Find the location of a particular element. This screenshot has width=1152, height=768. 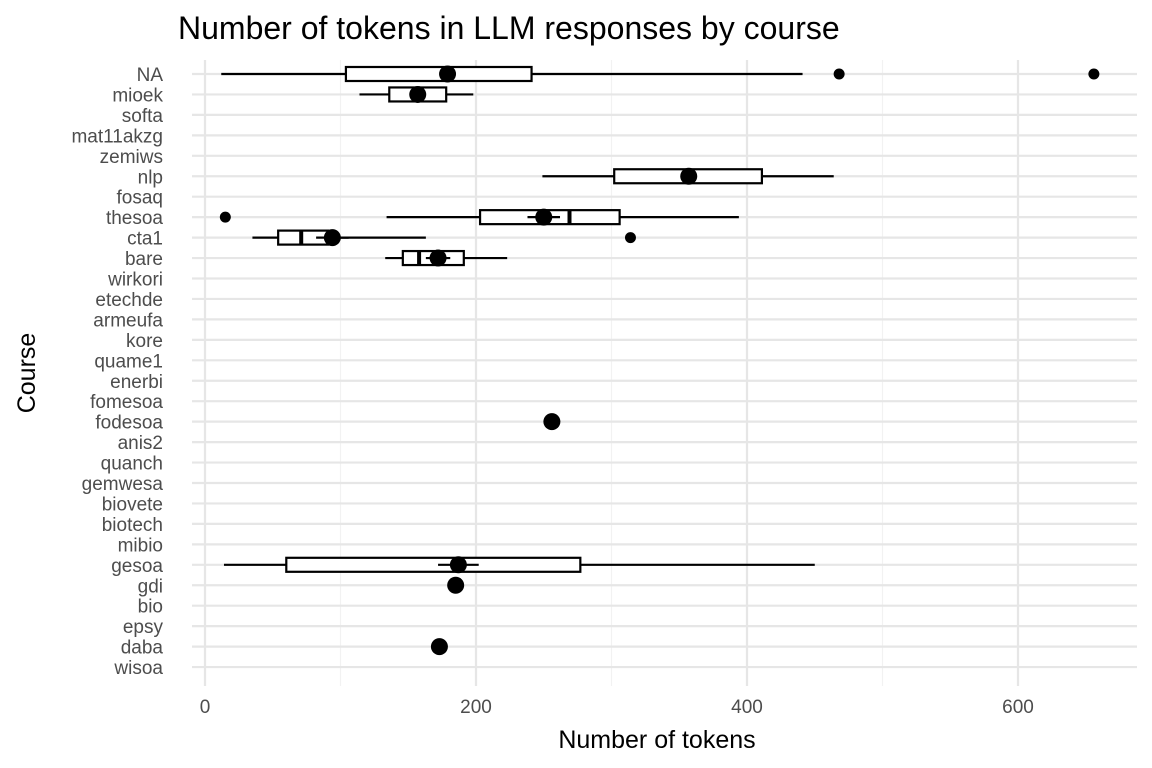

box-thesoa is located at coordinates (479, 217).